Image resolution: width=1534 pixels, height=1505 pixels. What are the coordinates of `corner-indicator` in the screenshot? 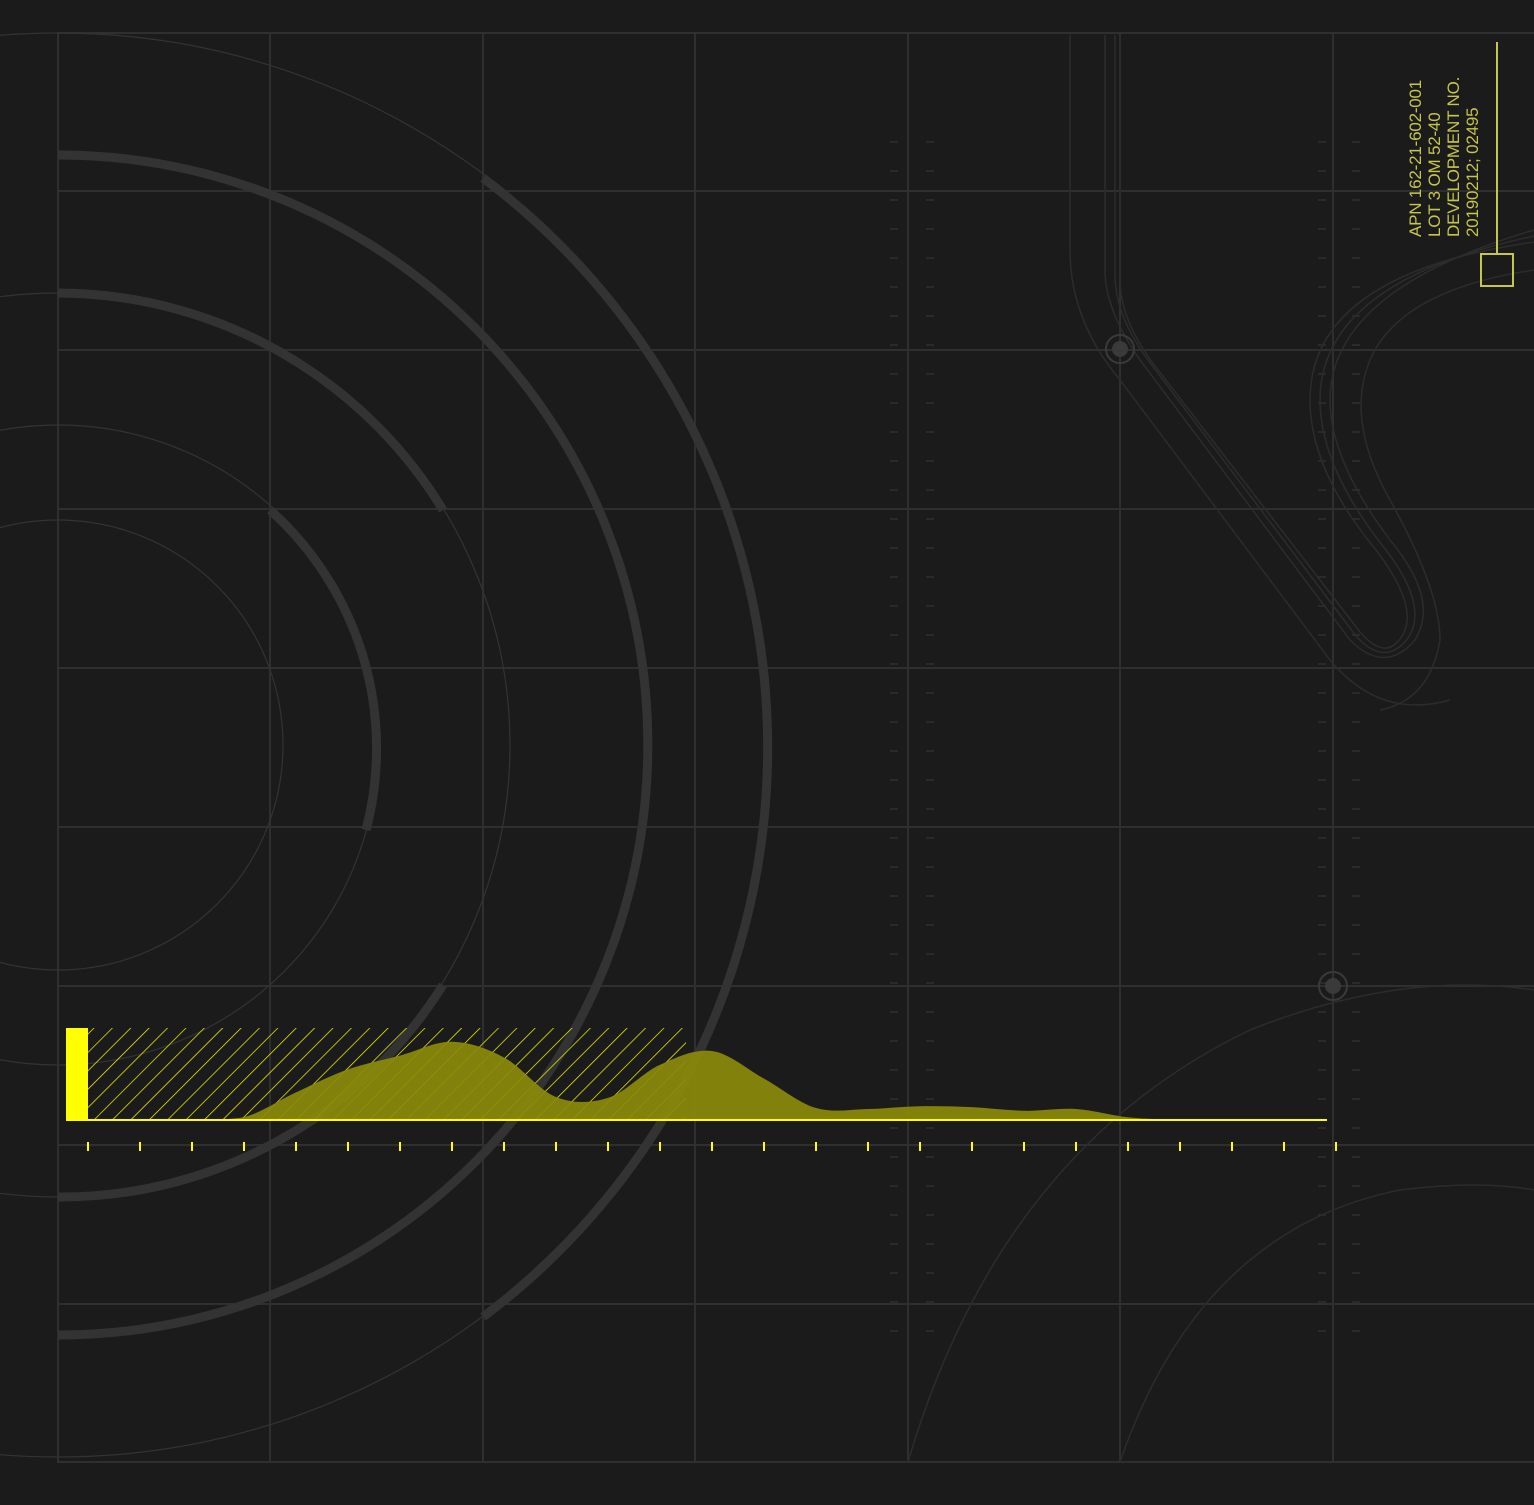 It's located at (1497, 164).